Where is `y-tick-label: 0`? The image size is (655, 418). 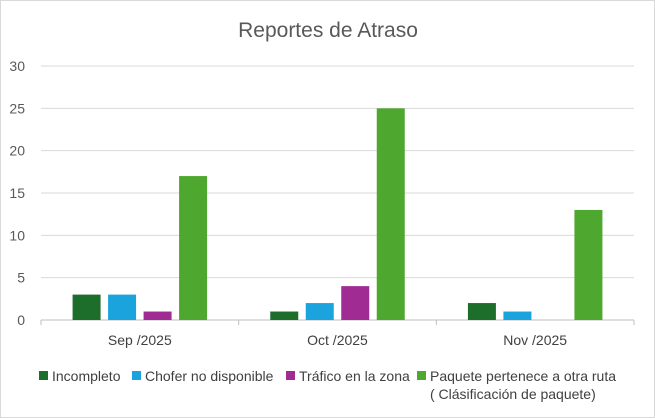 y-tick-label: 0 is located at coordinates (21, 320).